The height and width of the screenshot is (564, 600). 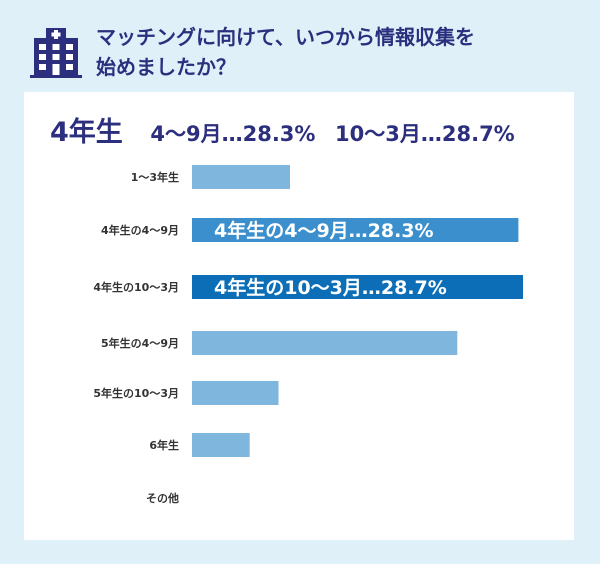 I want to click on category-label: 5年生の4～9月, so click(x=140, y=343).